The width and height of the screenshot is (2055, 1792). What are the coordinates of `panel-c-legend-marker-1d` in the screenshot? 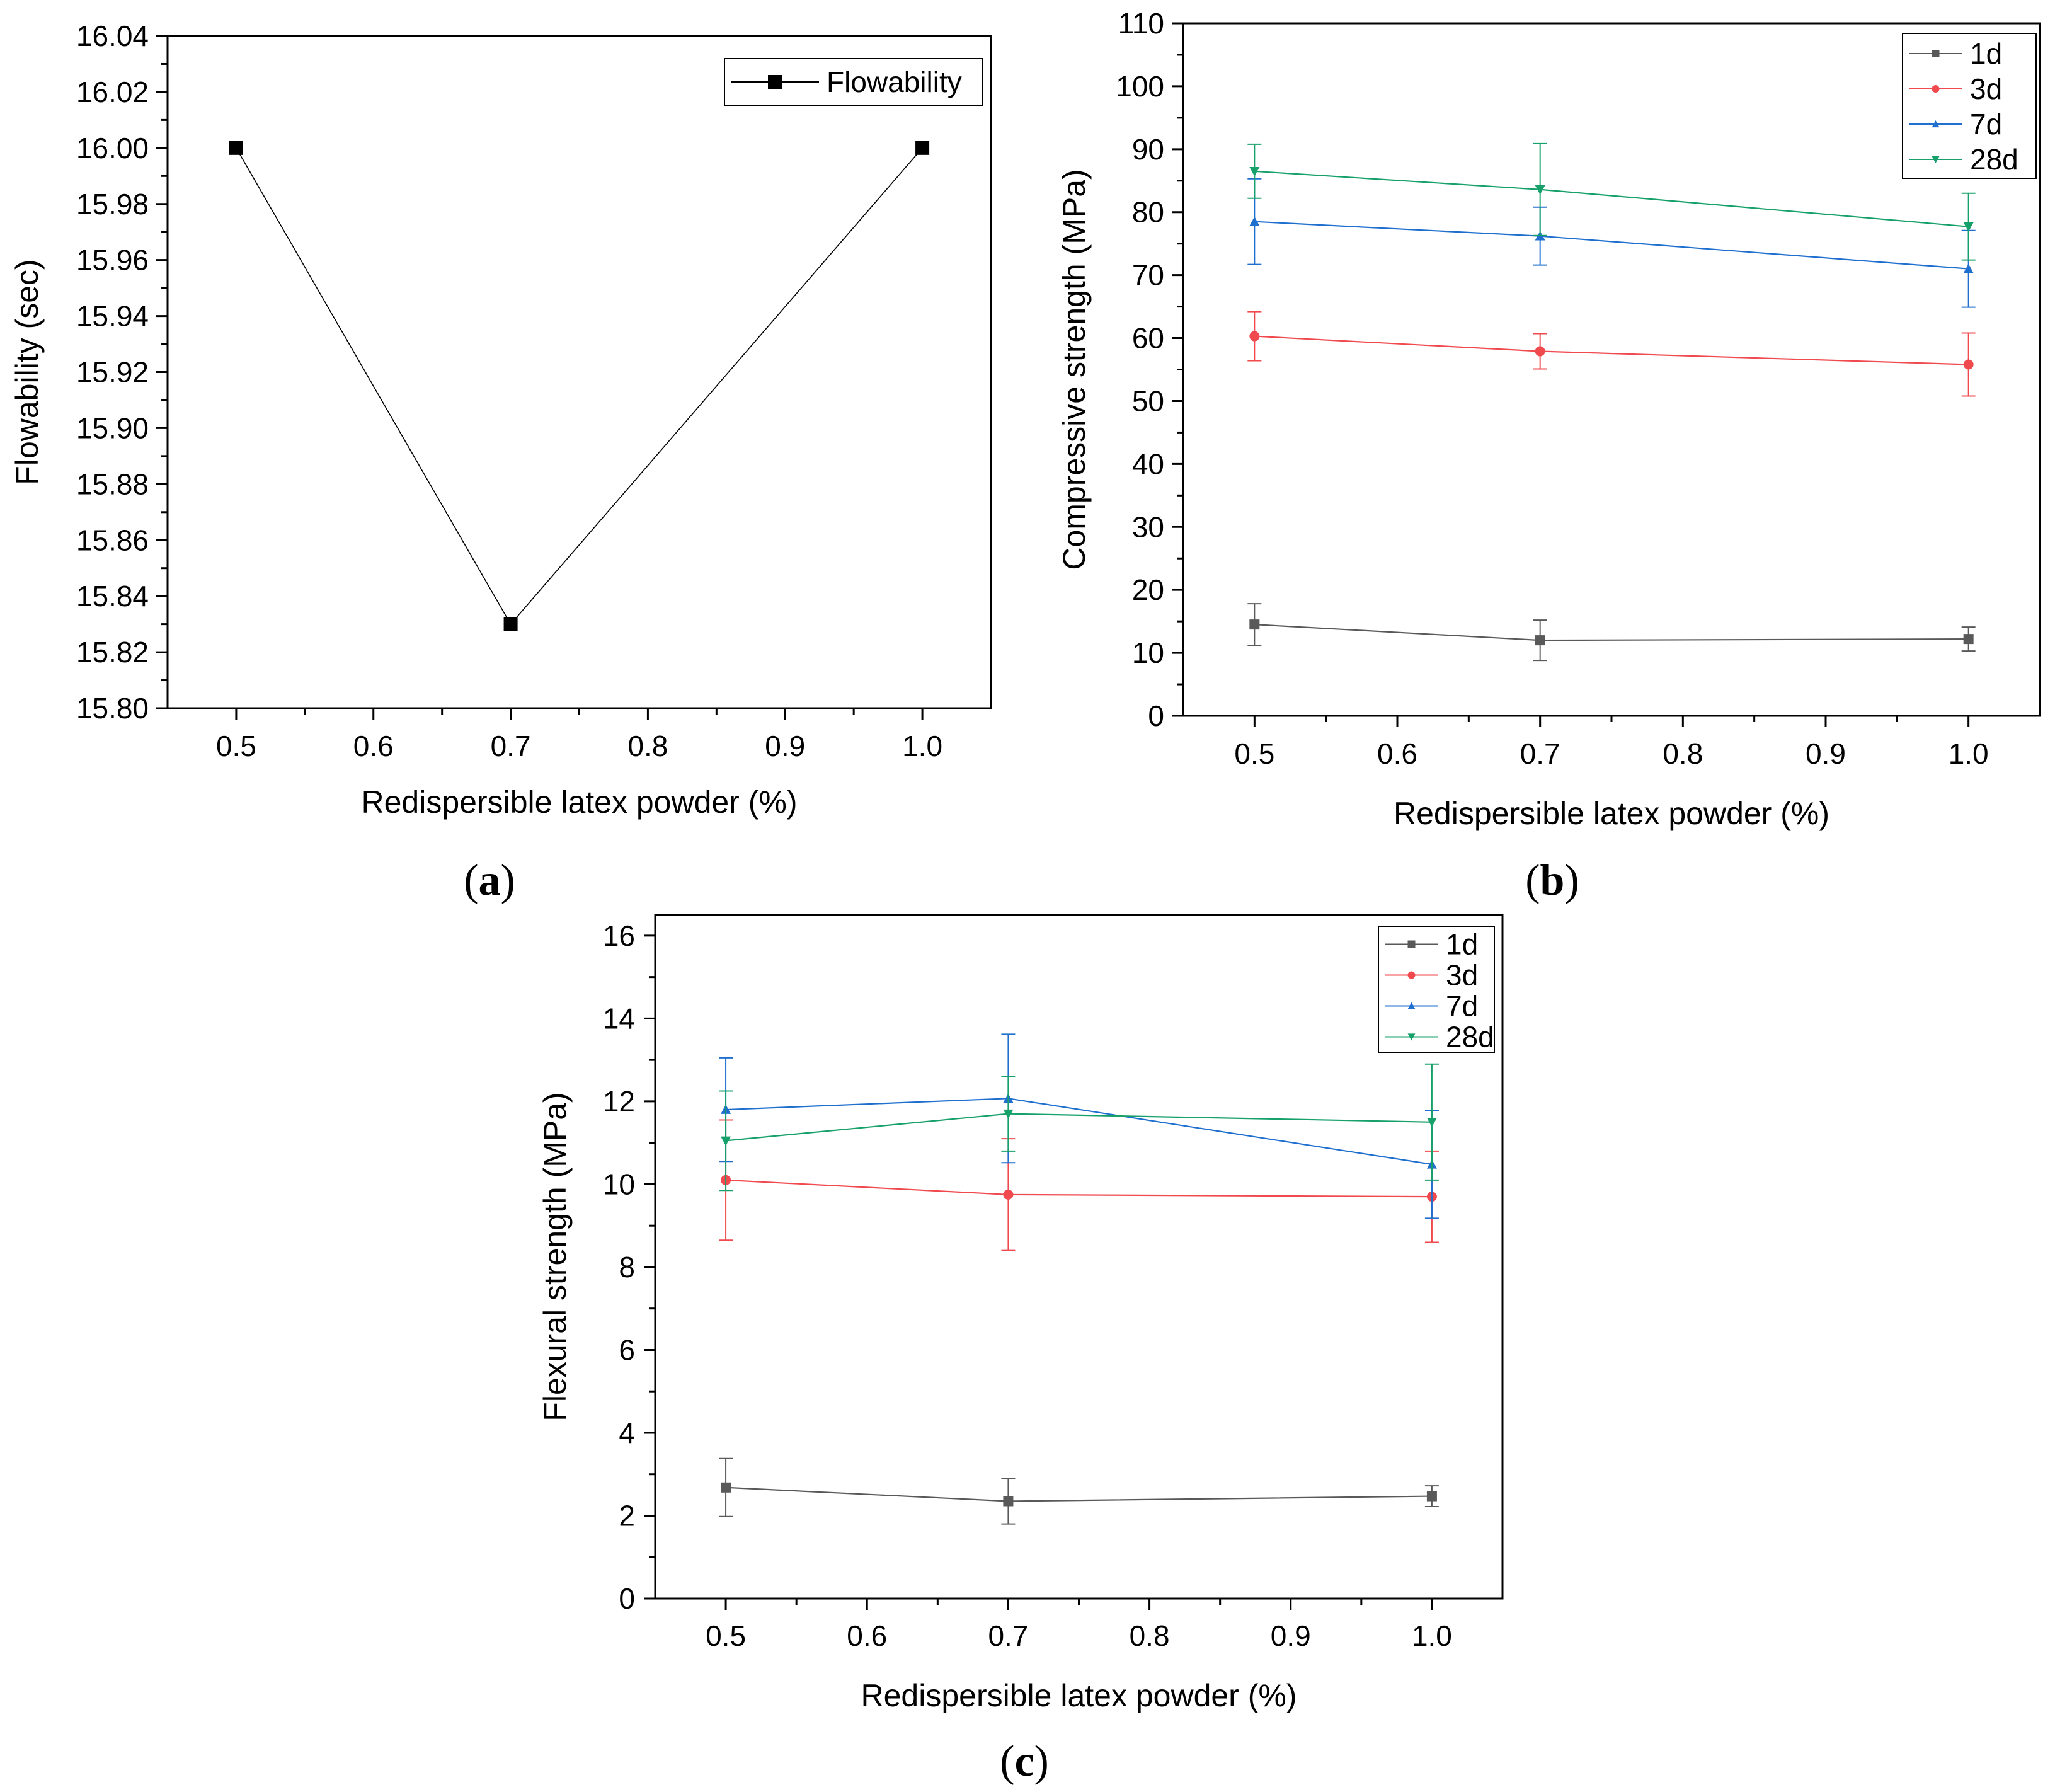 It's located at (1412, 944).